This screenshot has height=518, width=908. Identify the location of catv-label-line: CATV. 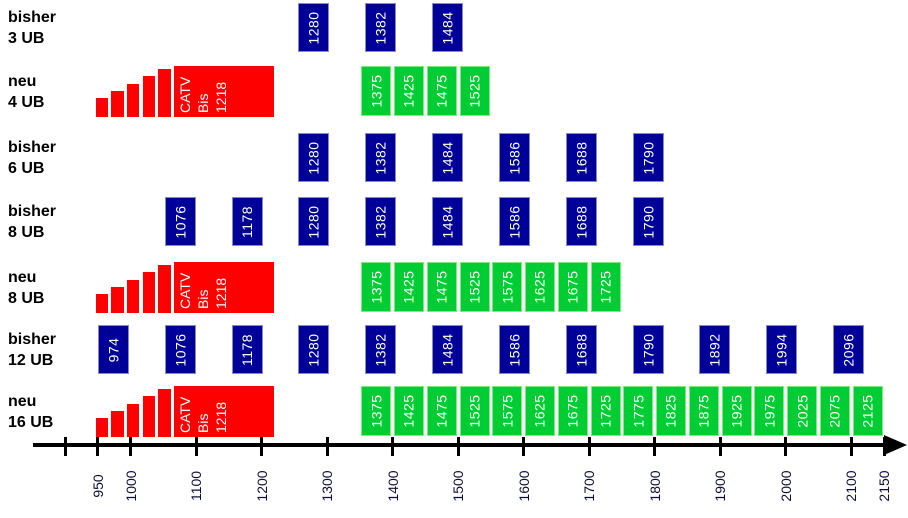
(185, 414).